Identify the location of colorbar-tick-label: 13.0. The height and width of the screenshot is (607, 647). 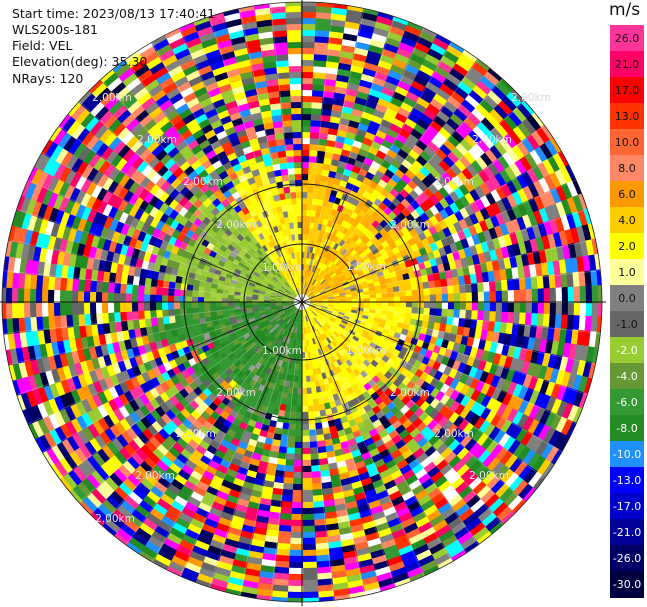
(627, 116).